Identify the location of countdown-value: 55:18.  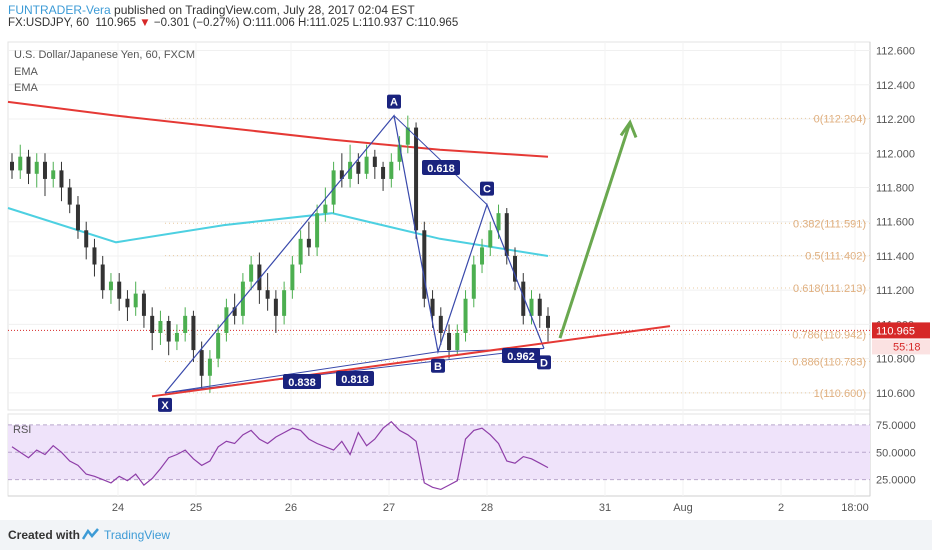
(907, 347).